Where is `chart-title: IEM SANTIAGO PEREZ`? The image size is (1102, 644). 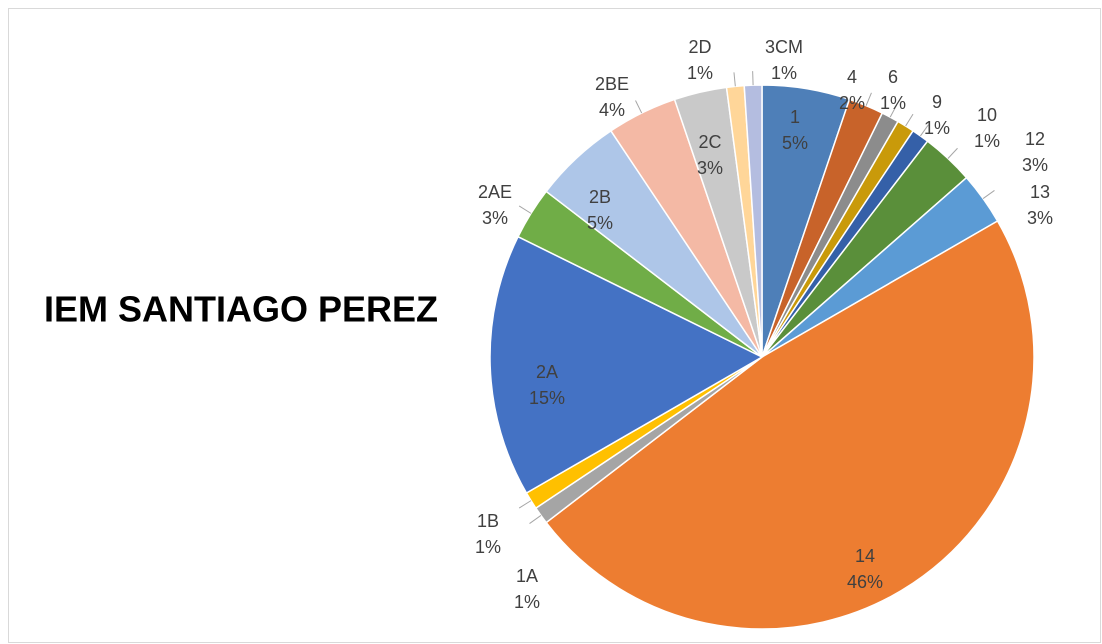
chart-title: IEM SANTIAGO PEREZ is located at coordinates (241, 309).